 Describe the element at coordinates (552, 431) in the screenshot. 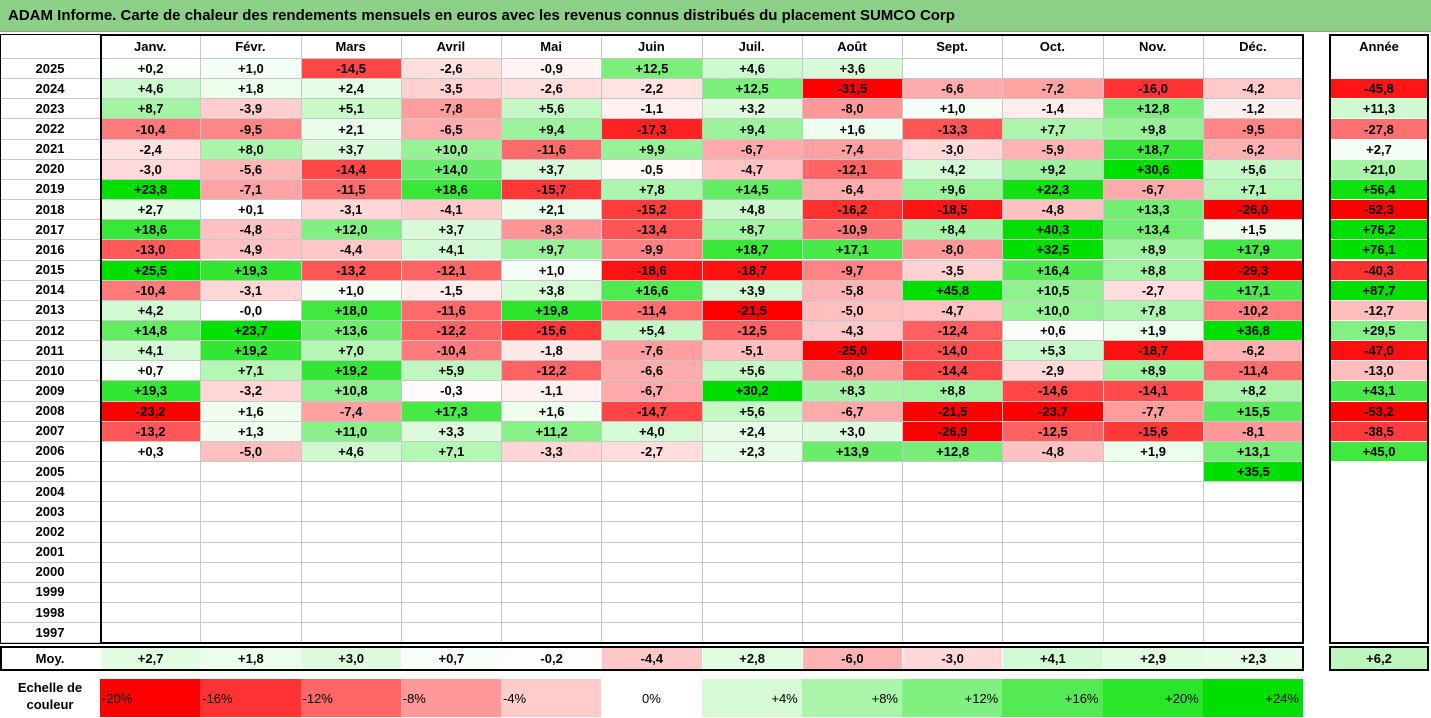

I see `heatmap-cell: +11,2` at that location.